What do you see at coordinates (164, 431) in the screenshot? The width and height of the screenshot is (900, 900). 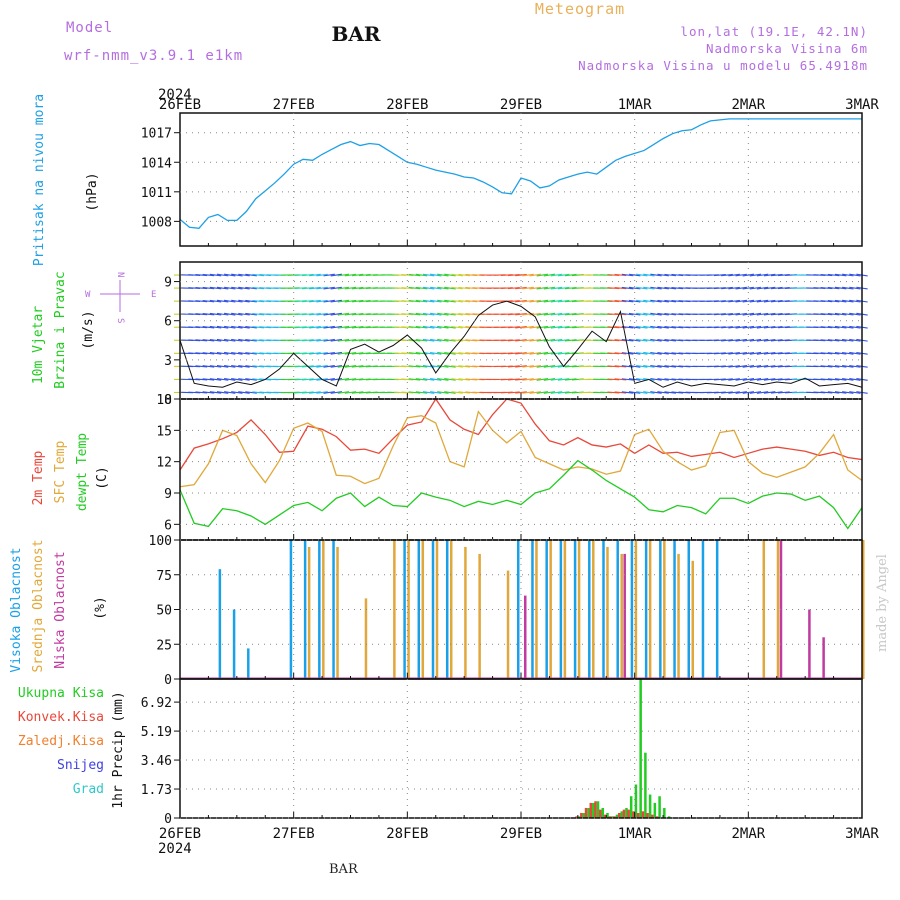 I see `tick-label-temperature-3: 15` at bounding box center [164, 431].